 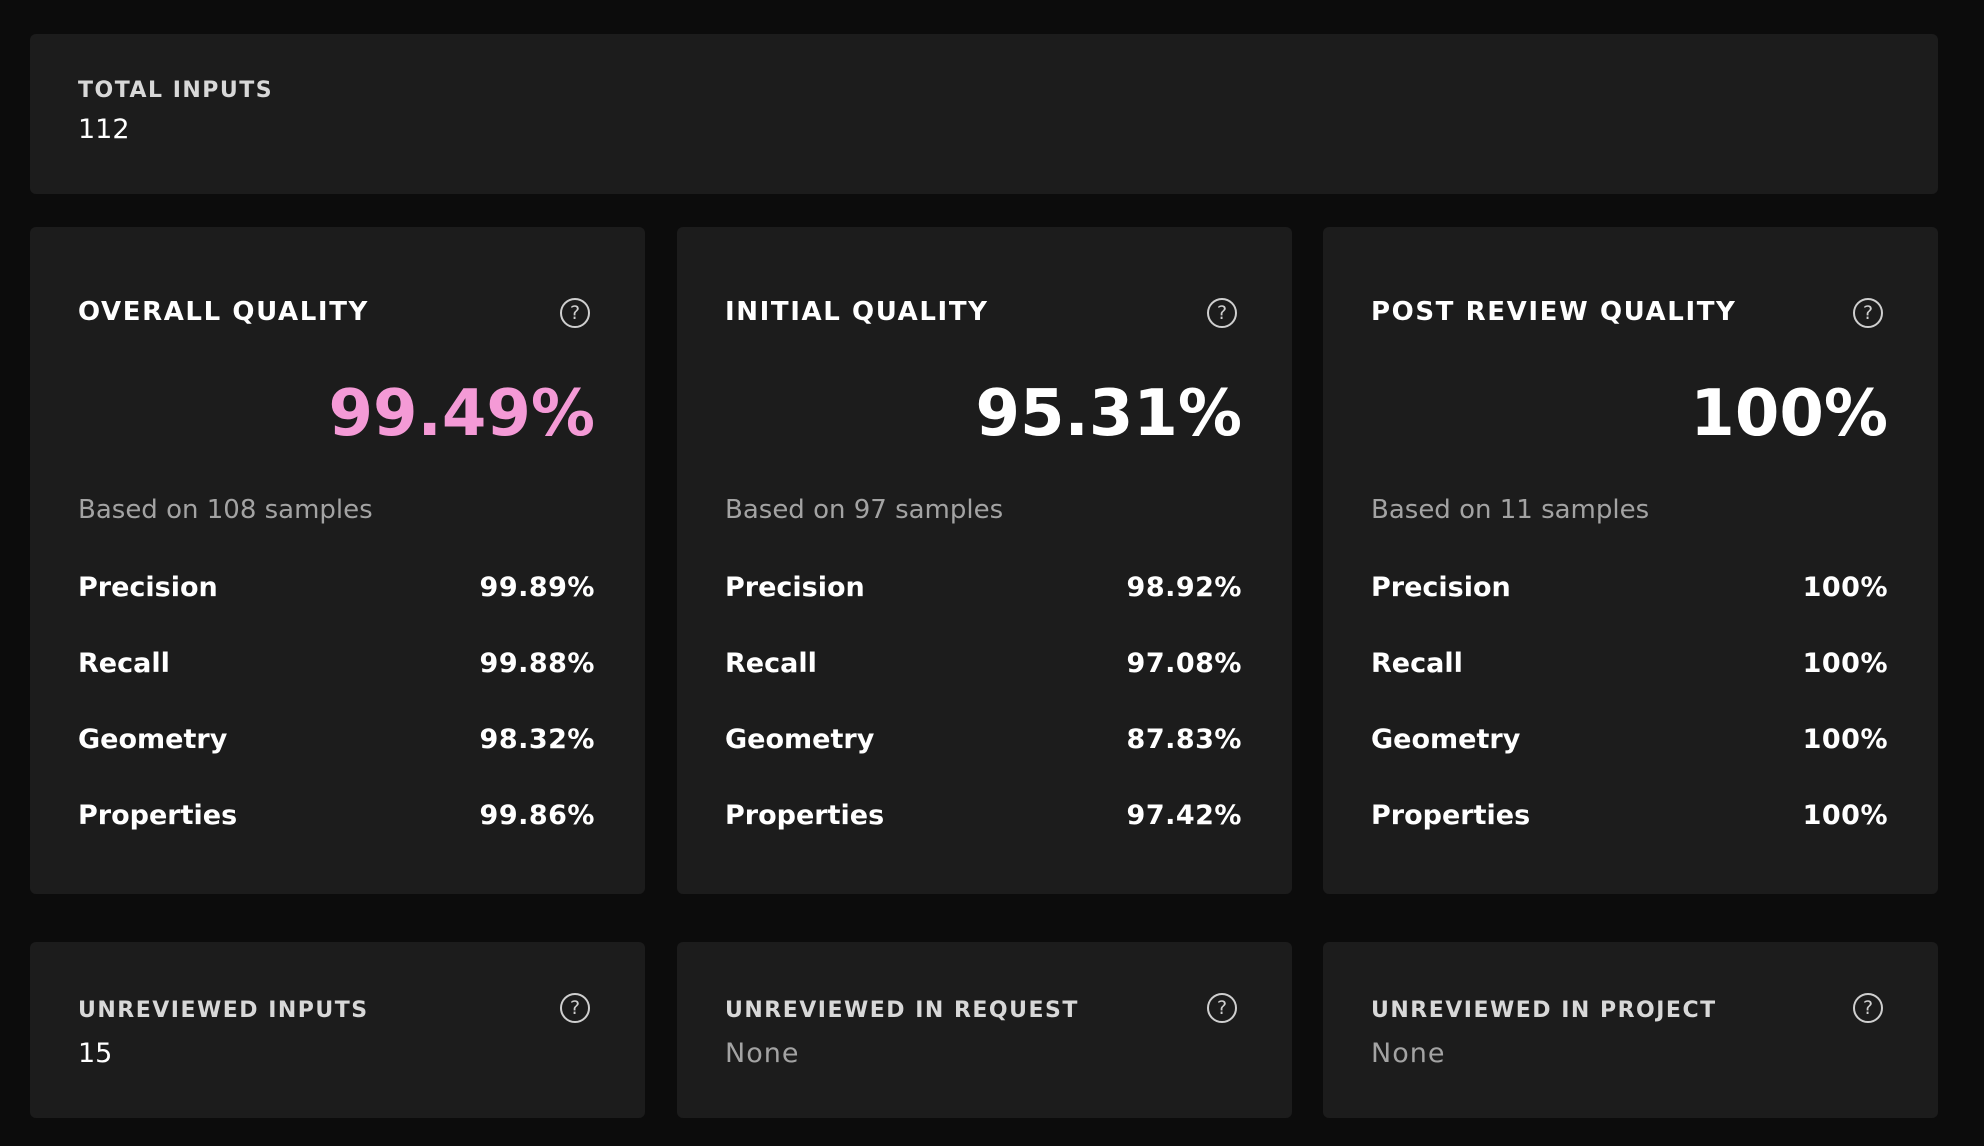 What do you see at coordinates (1408, 1053) in the screenshot?
I see `unreviewed-in-project-value: None` at bounding box center [1408, 1053].